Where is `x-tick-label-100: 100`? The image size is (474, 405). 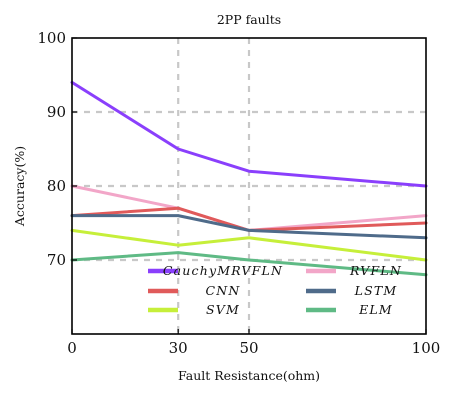
x-tick-label-100: 100 is located at coordinates (426, 348).